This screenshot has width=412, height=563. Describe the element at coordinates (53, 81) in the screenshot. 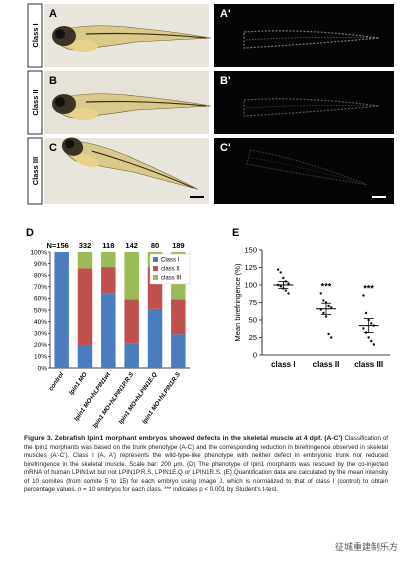

I see `panel-letter: B` at that location.